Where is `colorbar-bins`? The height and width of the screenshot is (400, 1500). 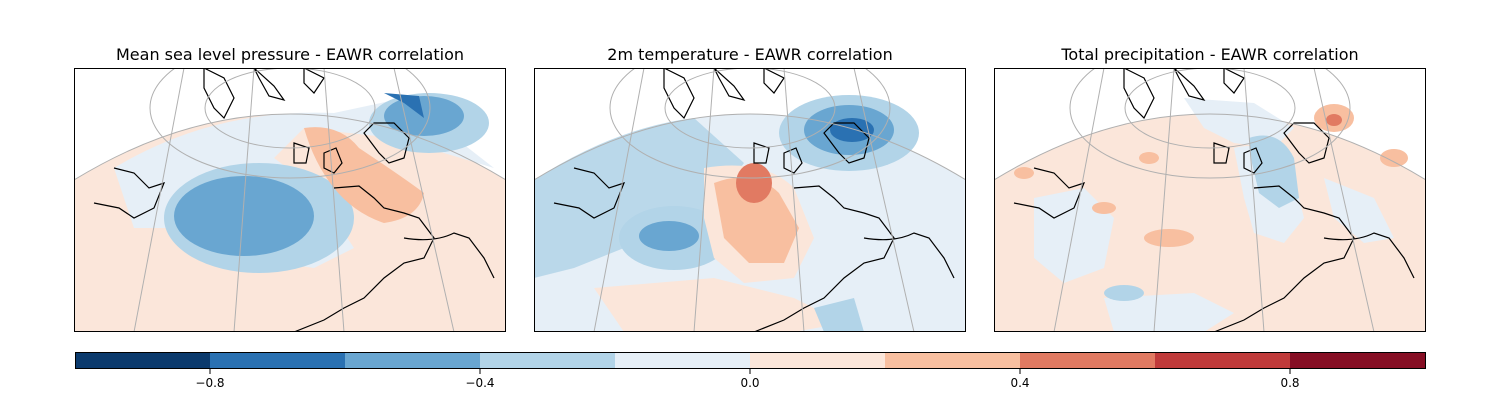
colorbar-bins is located at coordinates (750, 360).